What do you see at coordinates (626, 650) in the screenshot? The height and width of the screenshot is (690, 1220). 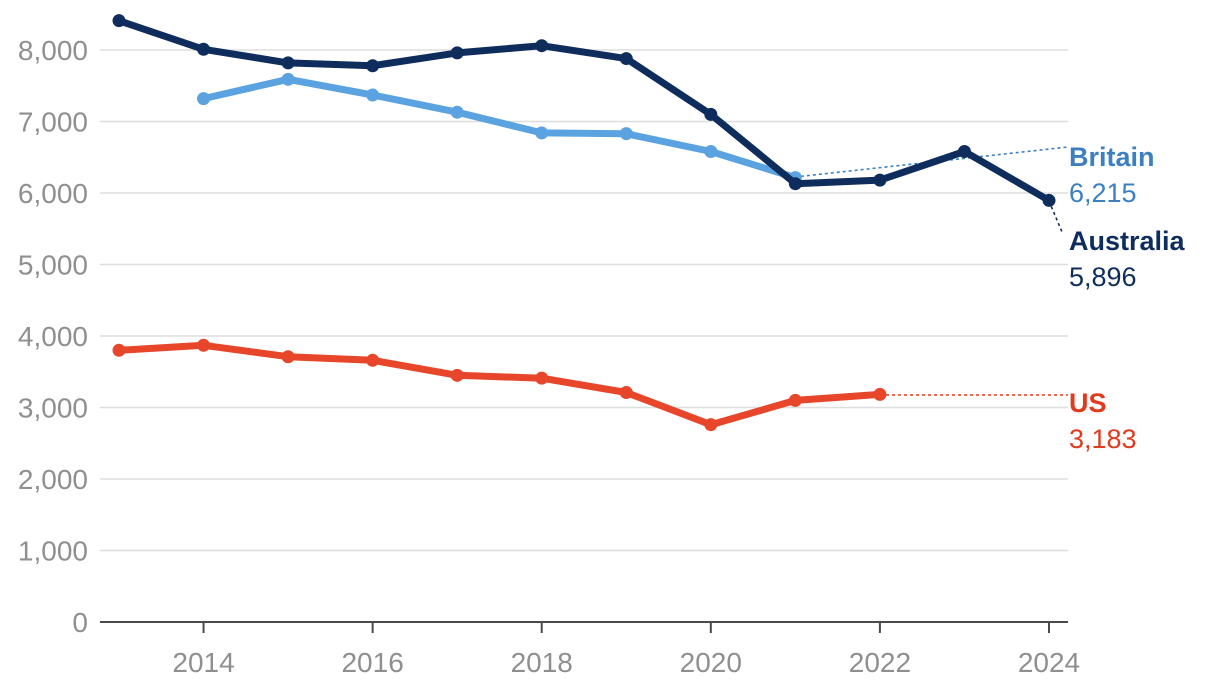 I see `x-axis: 2014 2016 2018 2020 2022 2024` at bounding box center [626, 650].